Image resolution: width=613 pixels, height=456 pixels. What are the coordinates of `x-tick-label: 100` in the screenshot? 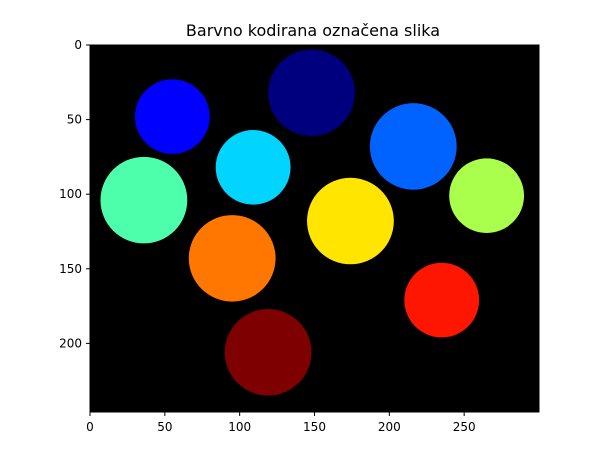 It's located at (239, 427).